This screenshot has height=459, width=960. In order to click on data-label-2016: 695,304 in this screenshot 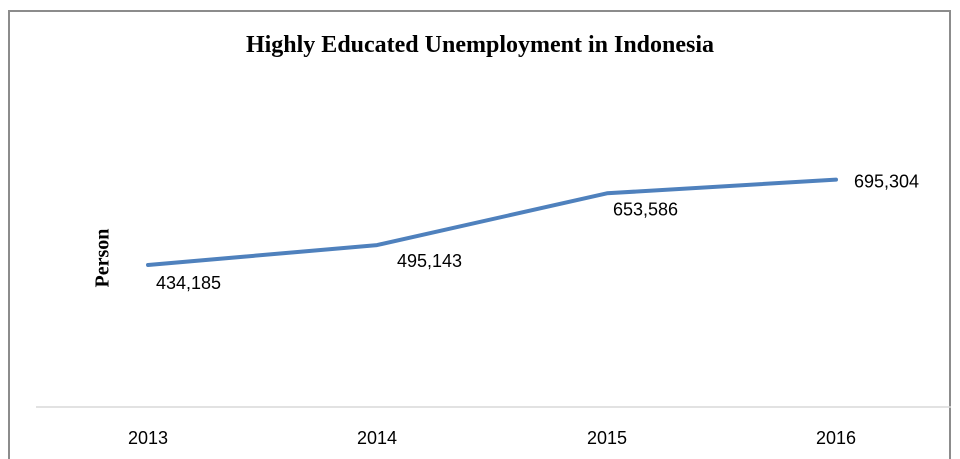, I will do `click(886, 182)`.